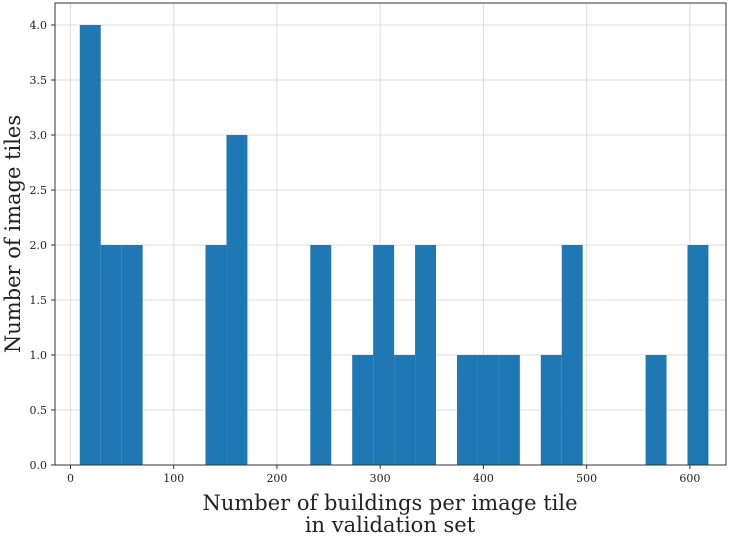 The image size is (730, 537). I want to click on y-tick-label: 3.0, so click(39, 135).